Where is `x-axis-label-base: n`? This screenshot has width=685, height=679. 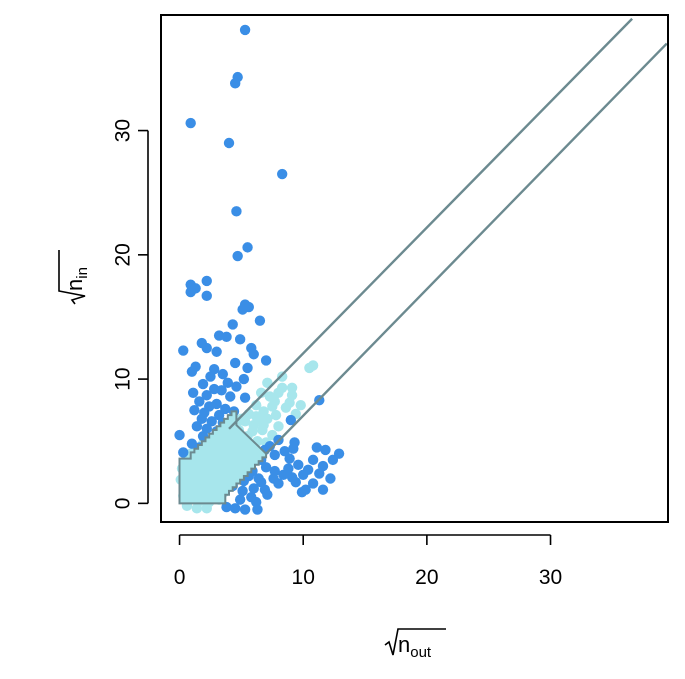 x-axis-label-base: n is located at coordinates (404, 644).